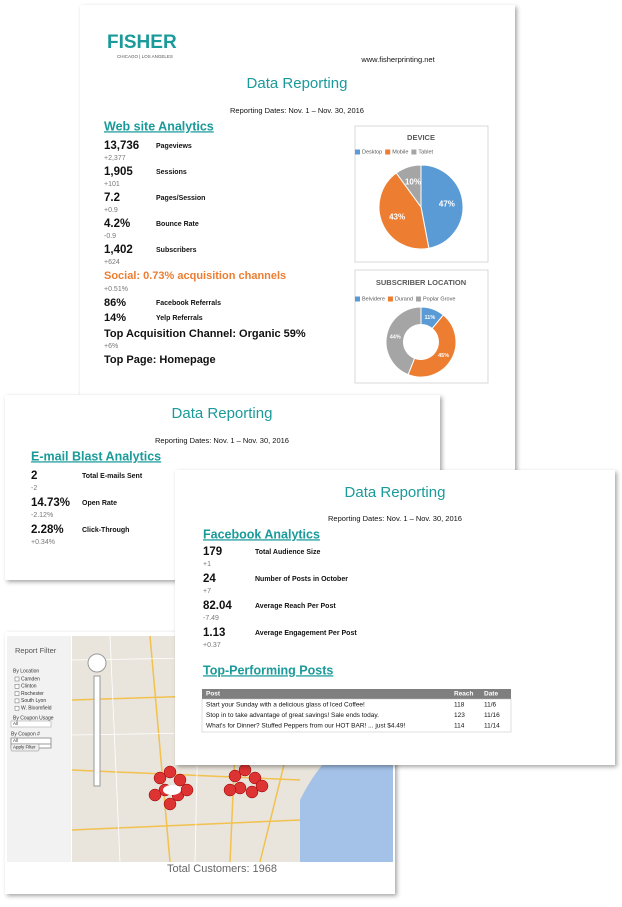 The width and height of the screenshot is (622, 907). I want to click on metric-label: Click-Through, so click(105, 530).